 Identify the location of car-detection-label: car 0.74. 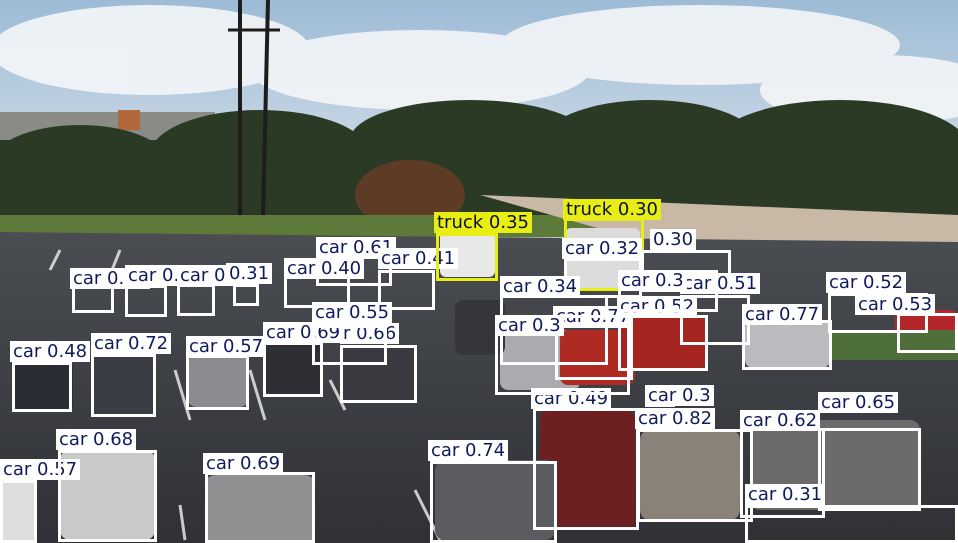
(468, 450).